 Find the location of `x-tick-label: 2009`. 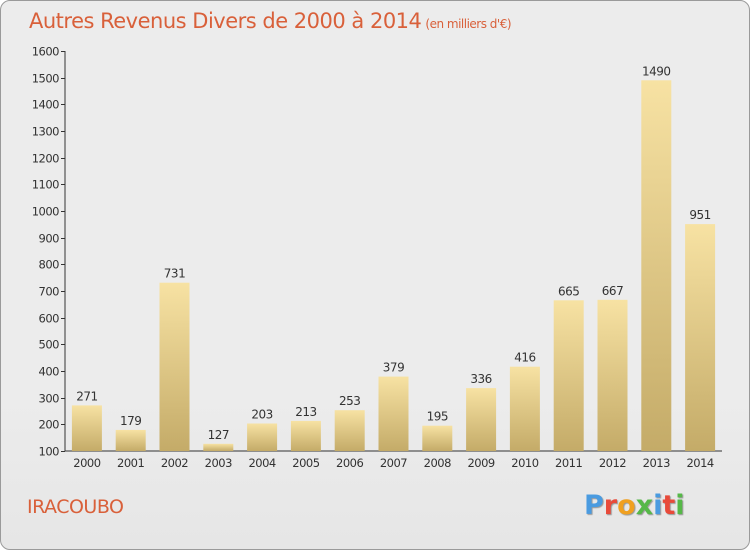

x-tick-label: 2009 is located at coordinates (480, 463).